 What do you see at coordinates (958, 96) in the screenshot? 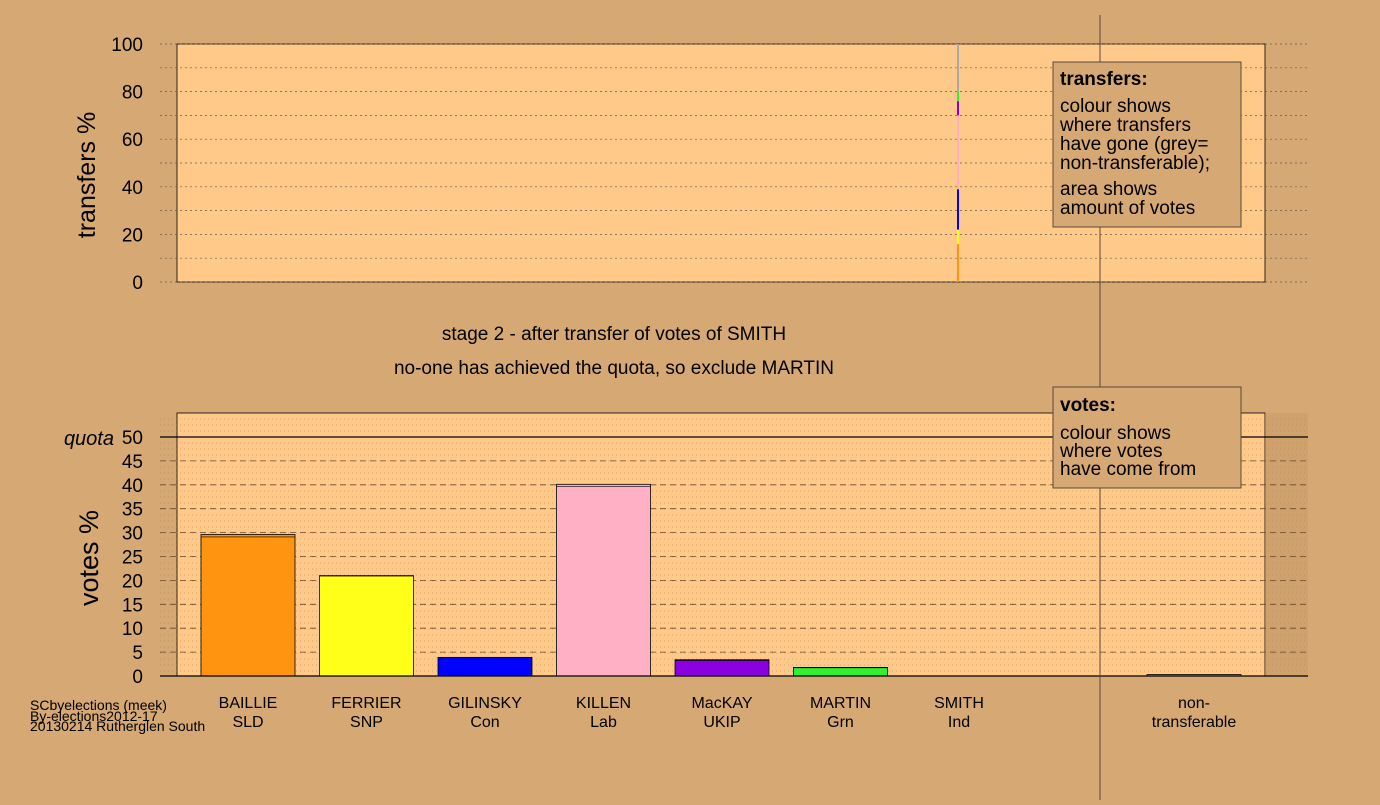
I see `transfer-segment-martin` at bounding box center [958, 96].